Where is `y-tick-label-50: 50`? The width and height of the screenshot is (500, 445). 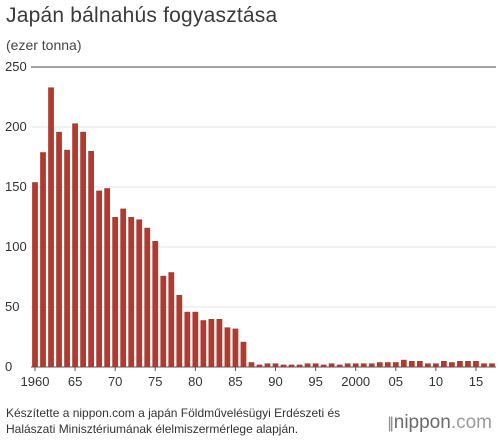 y-tick-label-50: 50 is located at coordinates (12, 306).